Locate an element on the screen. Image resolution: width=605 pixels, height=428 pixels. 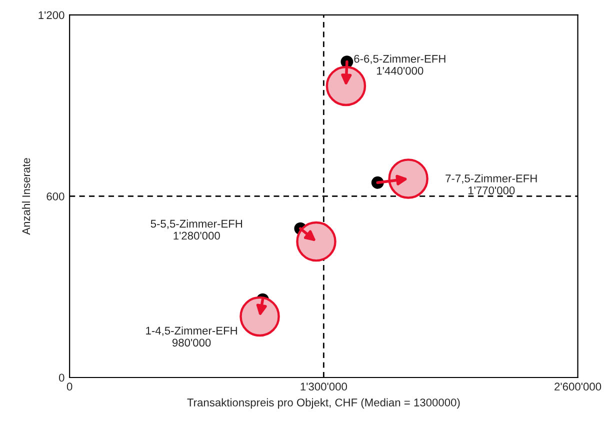
y-tick-label: 1'200 is located at coordinates (51, 15).